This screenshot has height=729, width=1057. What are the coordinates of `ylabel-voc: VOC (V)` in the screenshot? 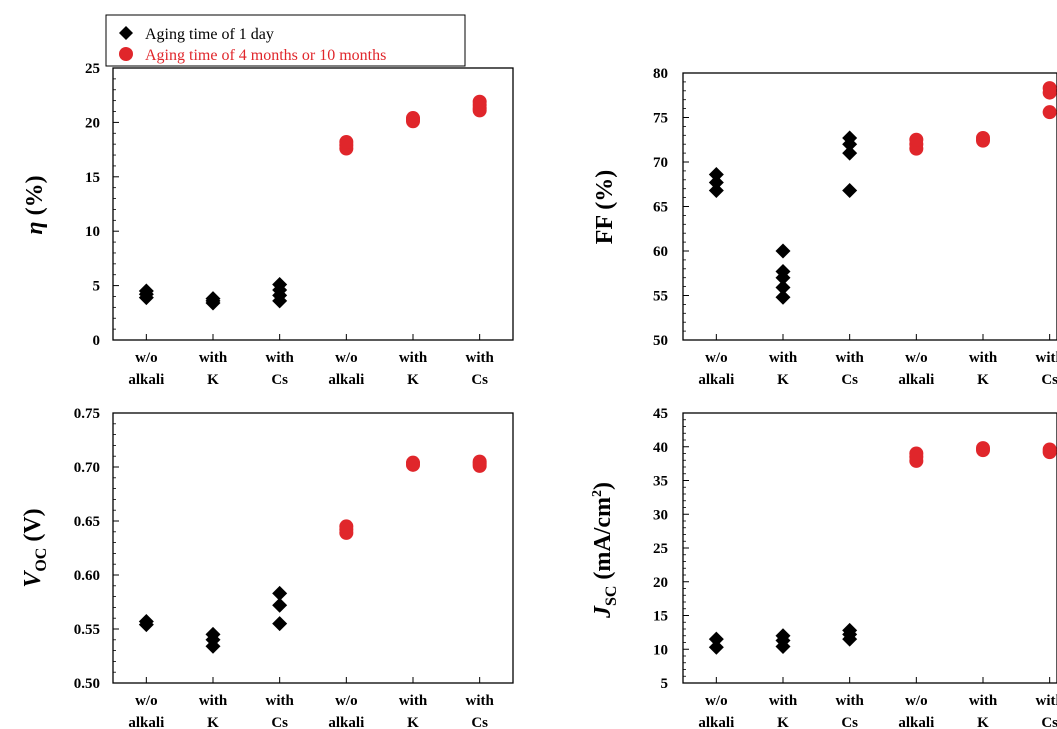 It's located at (35, 547).